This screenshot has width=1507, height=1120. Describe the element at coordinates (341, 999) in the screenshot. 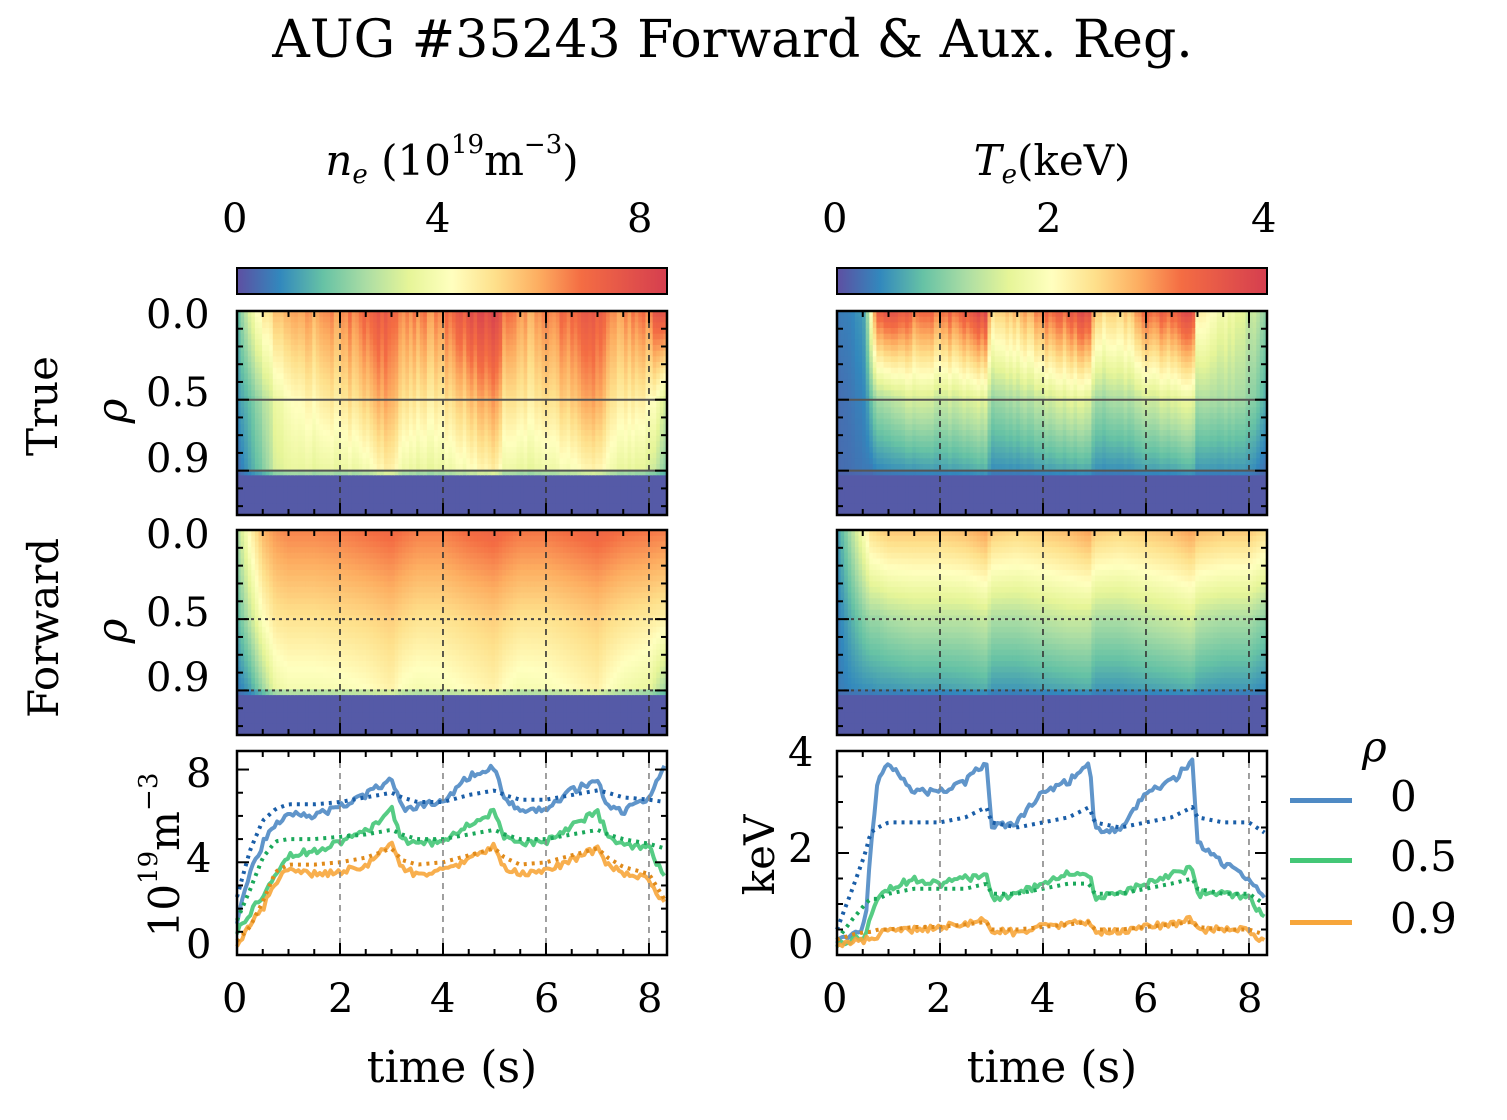

I see `bl-xtick-2: 2` at that location.